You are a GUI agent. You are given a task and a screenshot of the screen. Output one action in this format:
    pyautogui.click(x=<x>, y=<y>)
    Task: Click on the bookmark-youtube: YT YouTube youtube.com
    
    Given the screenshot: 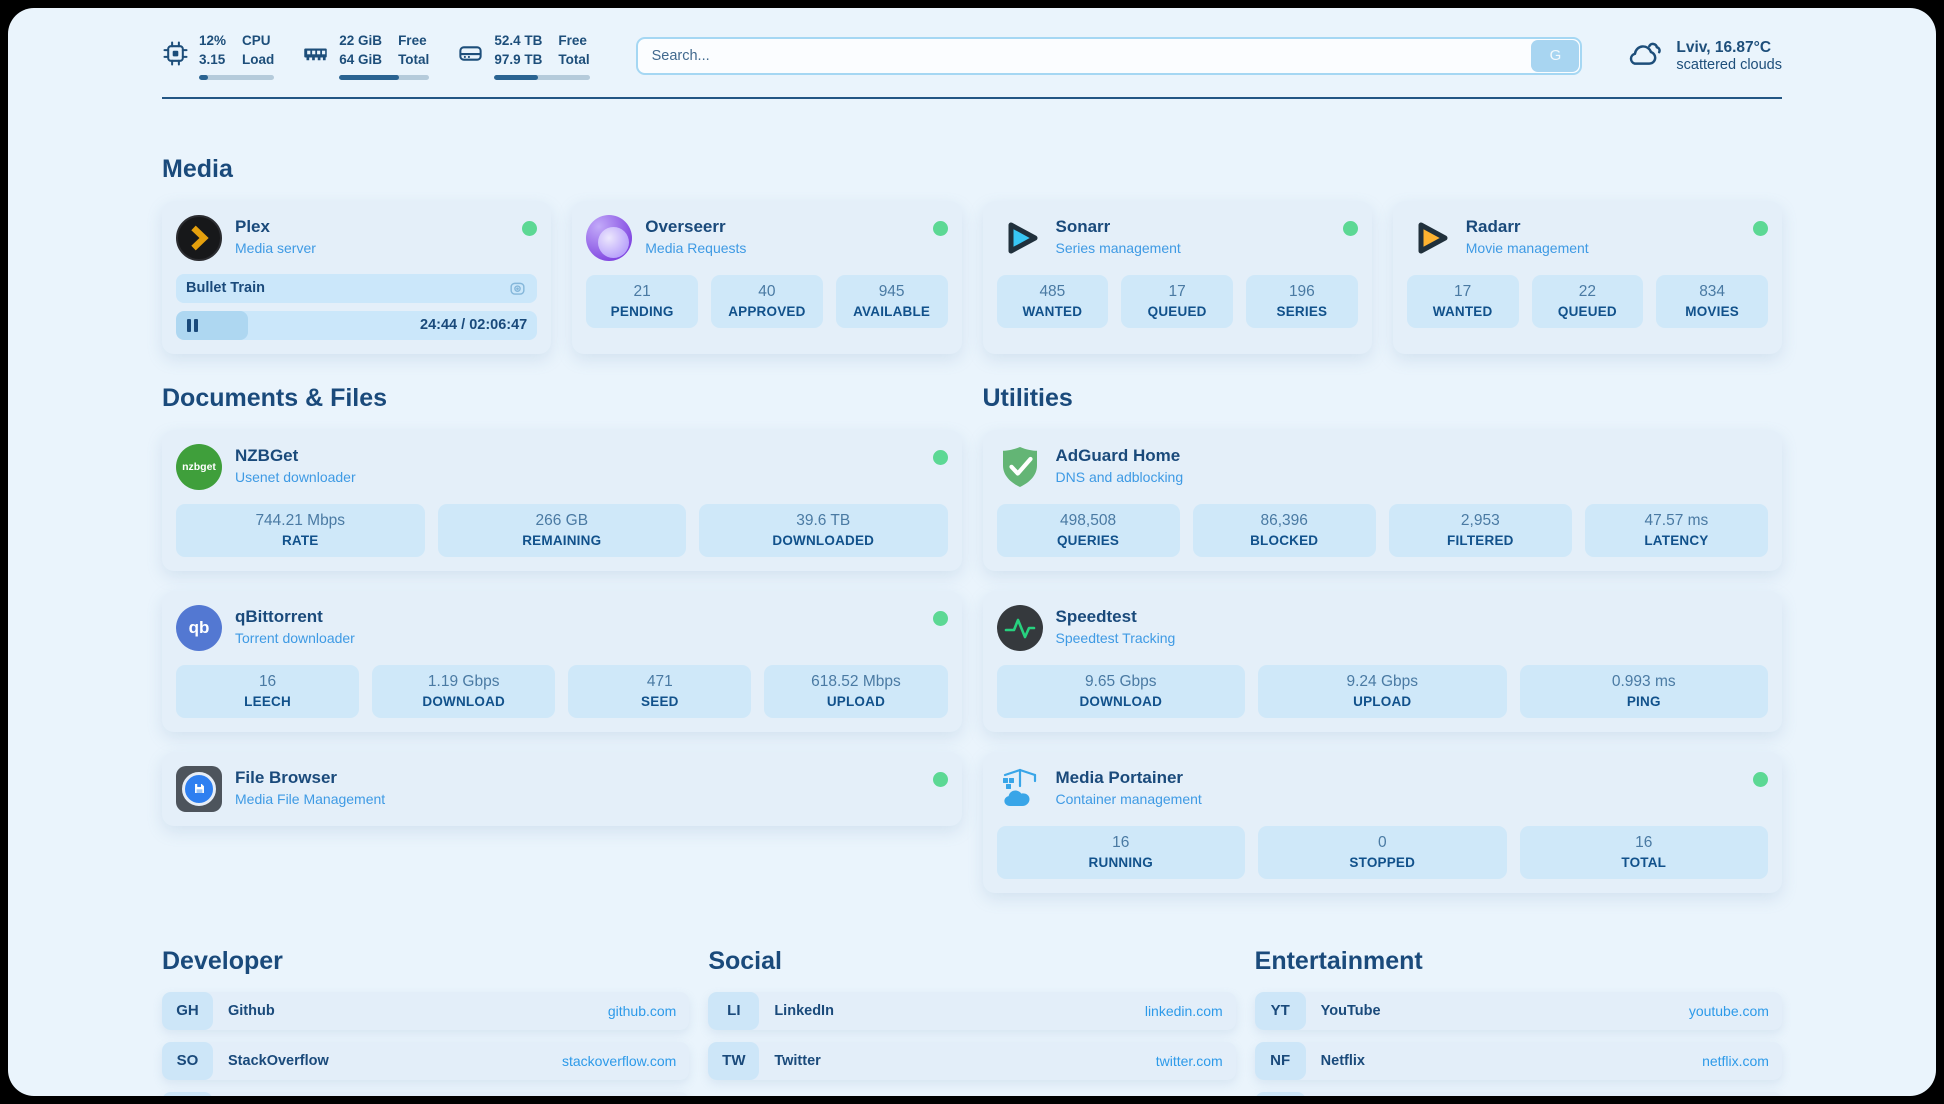 What is the action you would take?
    pyautogui.click(x=1518, y=1010)
    